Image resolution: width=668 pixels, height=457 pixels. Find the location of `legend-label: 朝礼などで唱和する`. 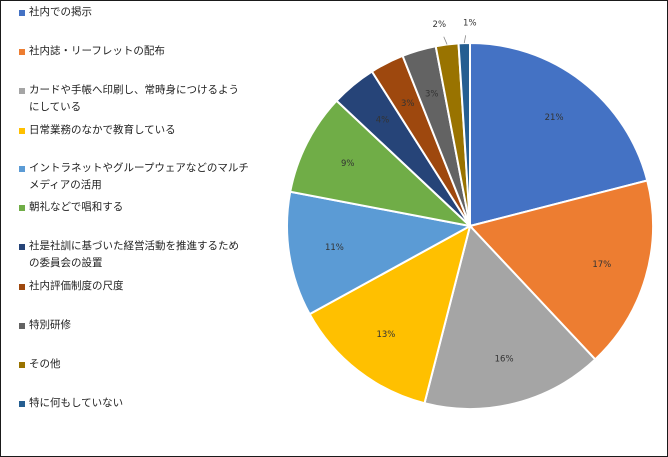

legend-label: 朝礼などで唱和する is located at coordinates (76, 207).